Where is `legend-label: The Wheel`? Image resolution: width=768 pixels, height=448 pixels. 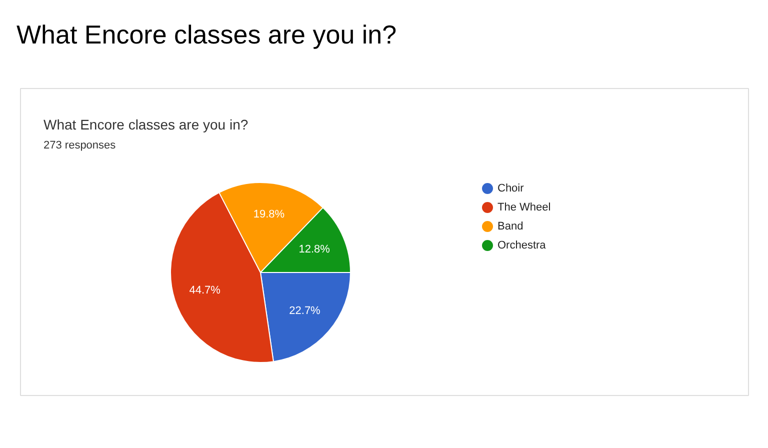
legend-label: The Wheel is located at coordinates (524, 208).